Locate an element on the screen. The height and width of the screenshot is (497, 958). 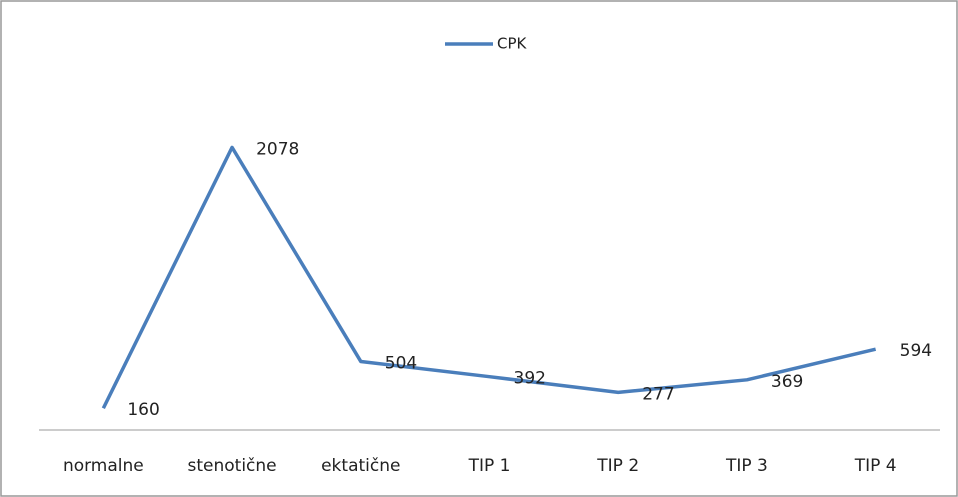
data-label: 594 is located at coordinates (916, 351).